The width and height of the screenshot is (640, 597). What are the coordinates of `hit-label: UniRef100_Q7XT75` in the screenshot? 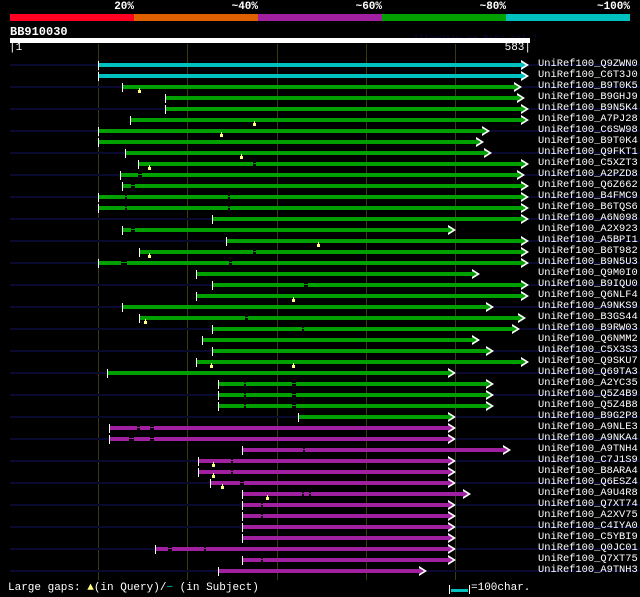 It's located at (588, 559).